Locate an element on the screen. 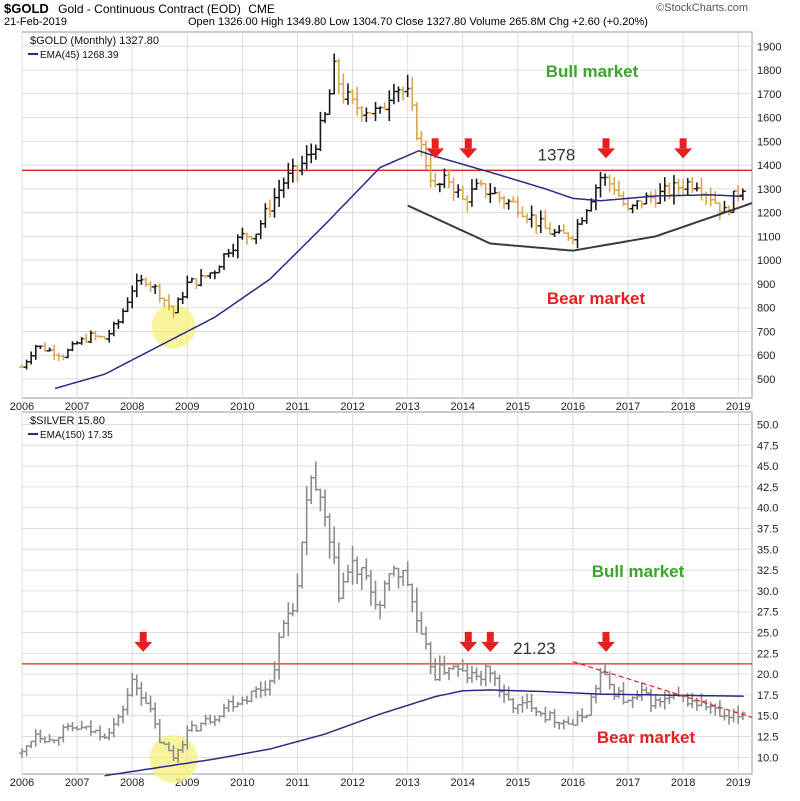 The image size is (800, 801). y-tick-label: 500 is located at coordinates (766, 380).